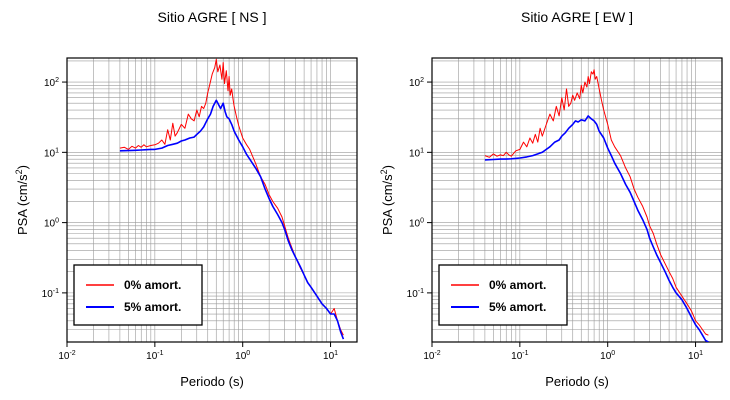  Describe the element at coordinates (577, 17) in the screenshot. I see `chart-title: Sitio AGRE [ EW ]` at that location.